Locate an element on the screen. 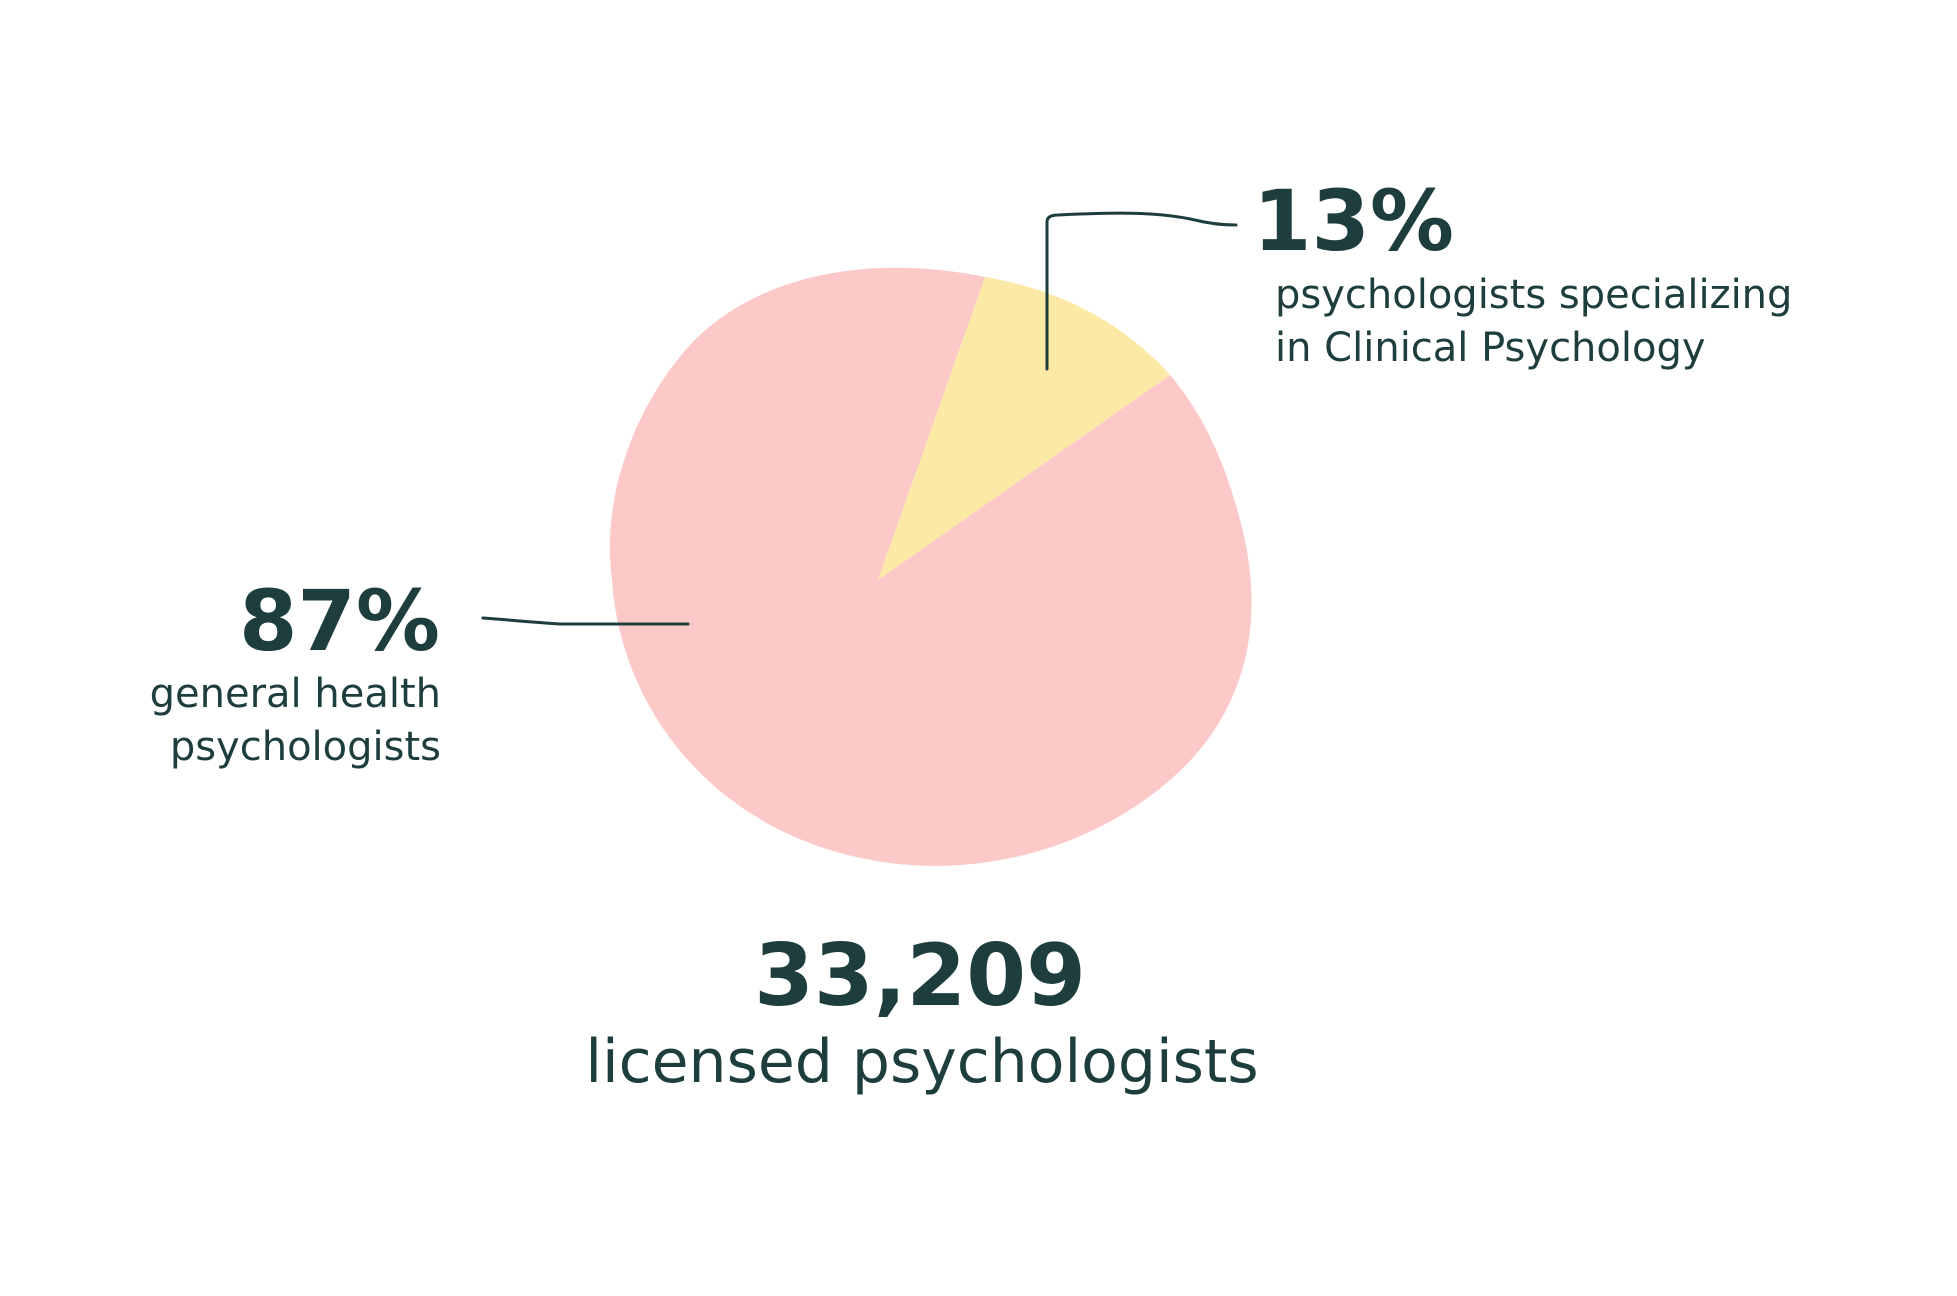  slice-percent-clinical: 13% is located at coordinates (1353, 221).